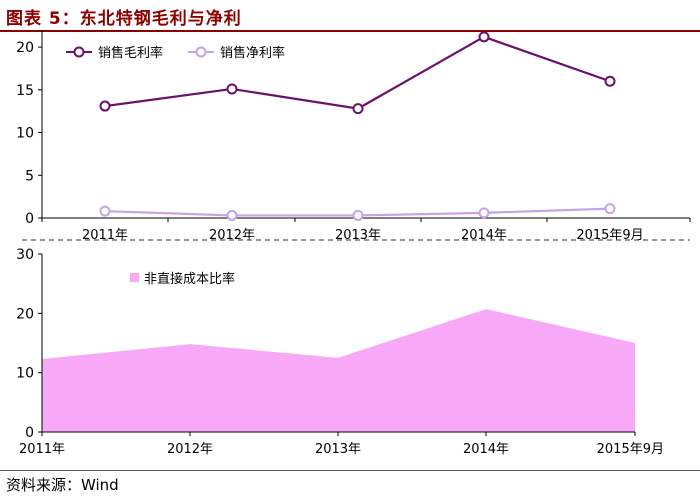 The width and height of the screenshot is (700, 499). Describe the element at coordinates (252, 53) in the screenshot. I see `legend-label: 销售净利率` at that location.